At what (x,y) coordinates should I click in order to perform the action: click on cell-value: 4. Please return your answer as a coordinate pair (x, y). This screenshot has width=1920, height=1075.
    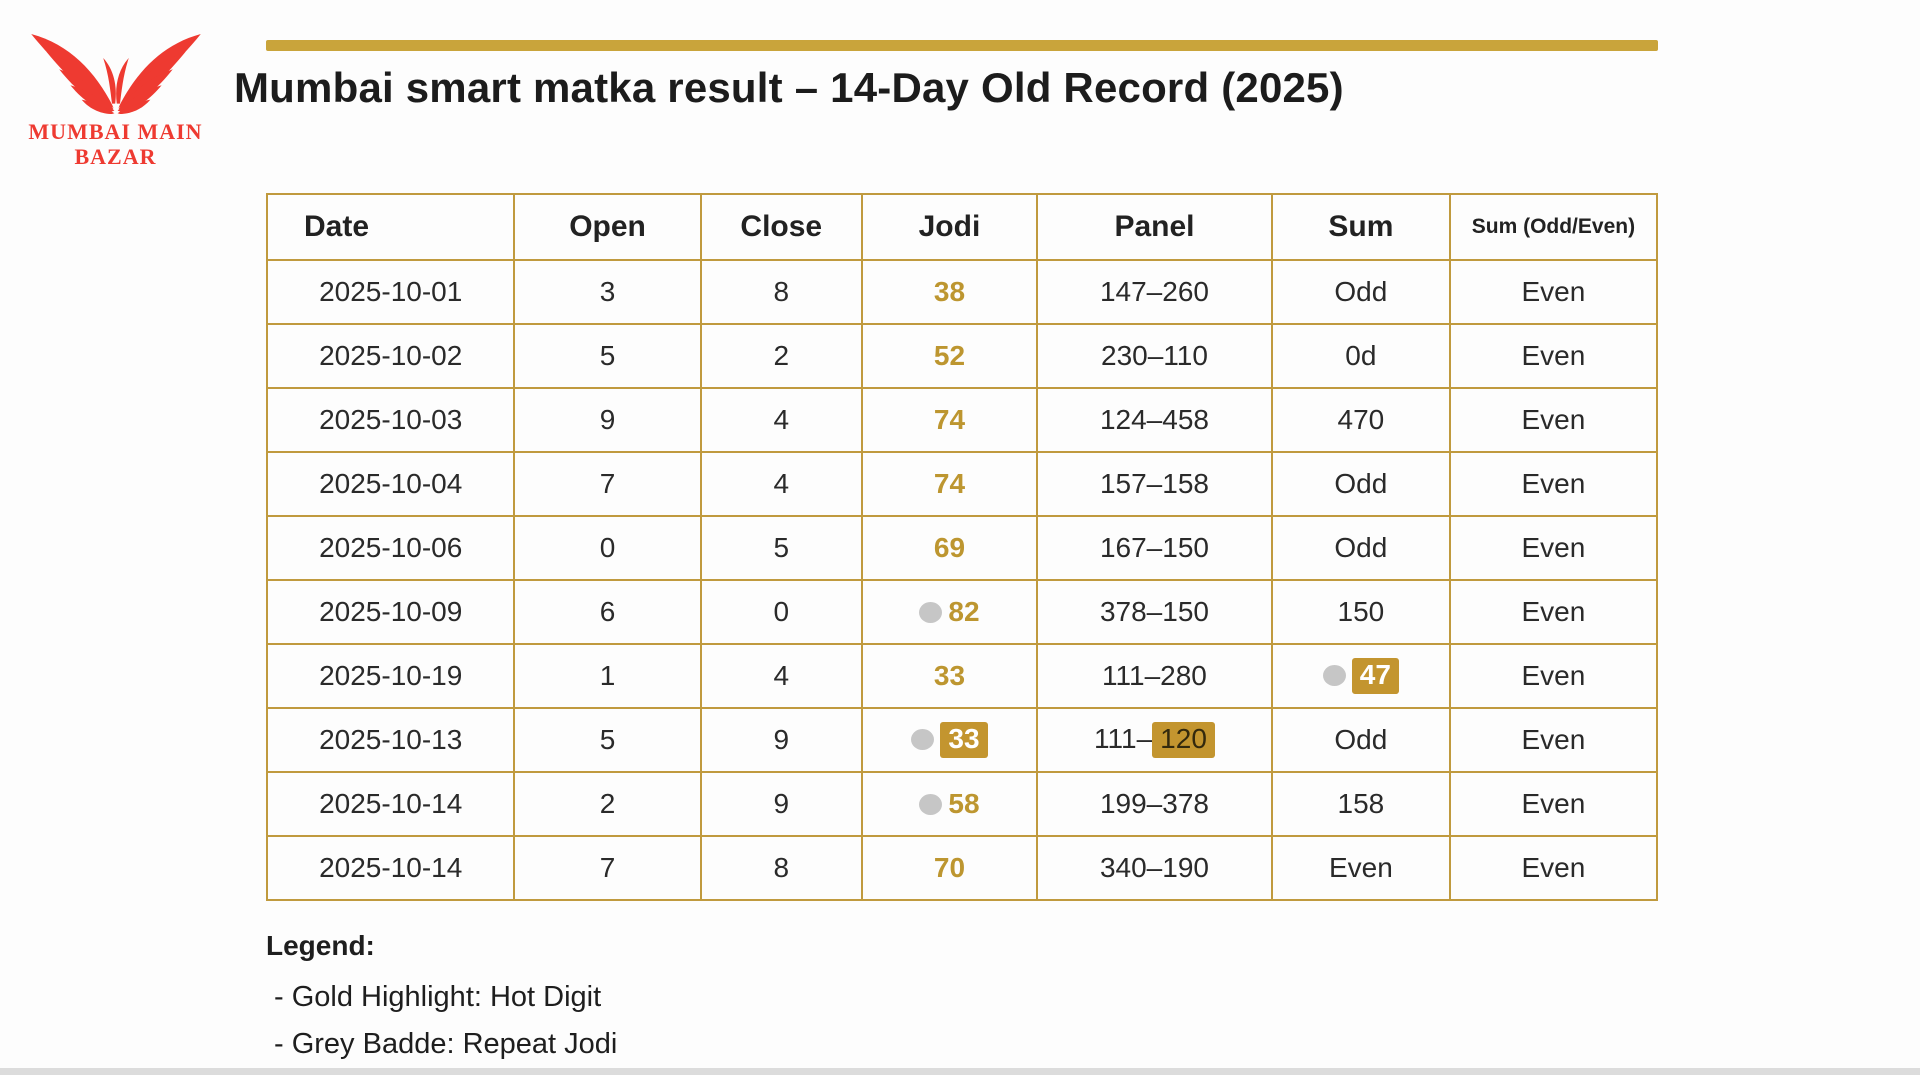
    Looking at the image, I should click on (781, 419).